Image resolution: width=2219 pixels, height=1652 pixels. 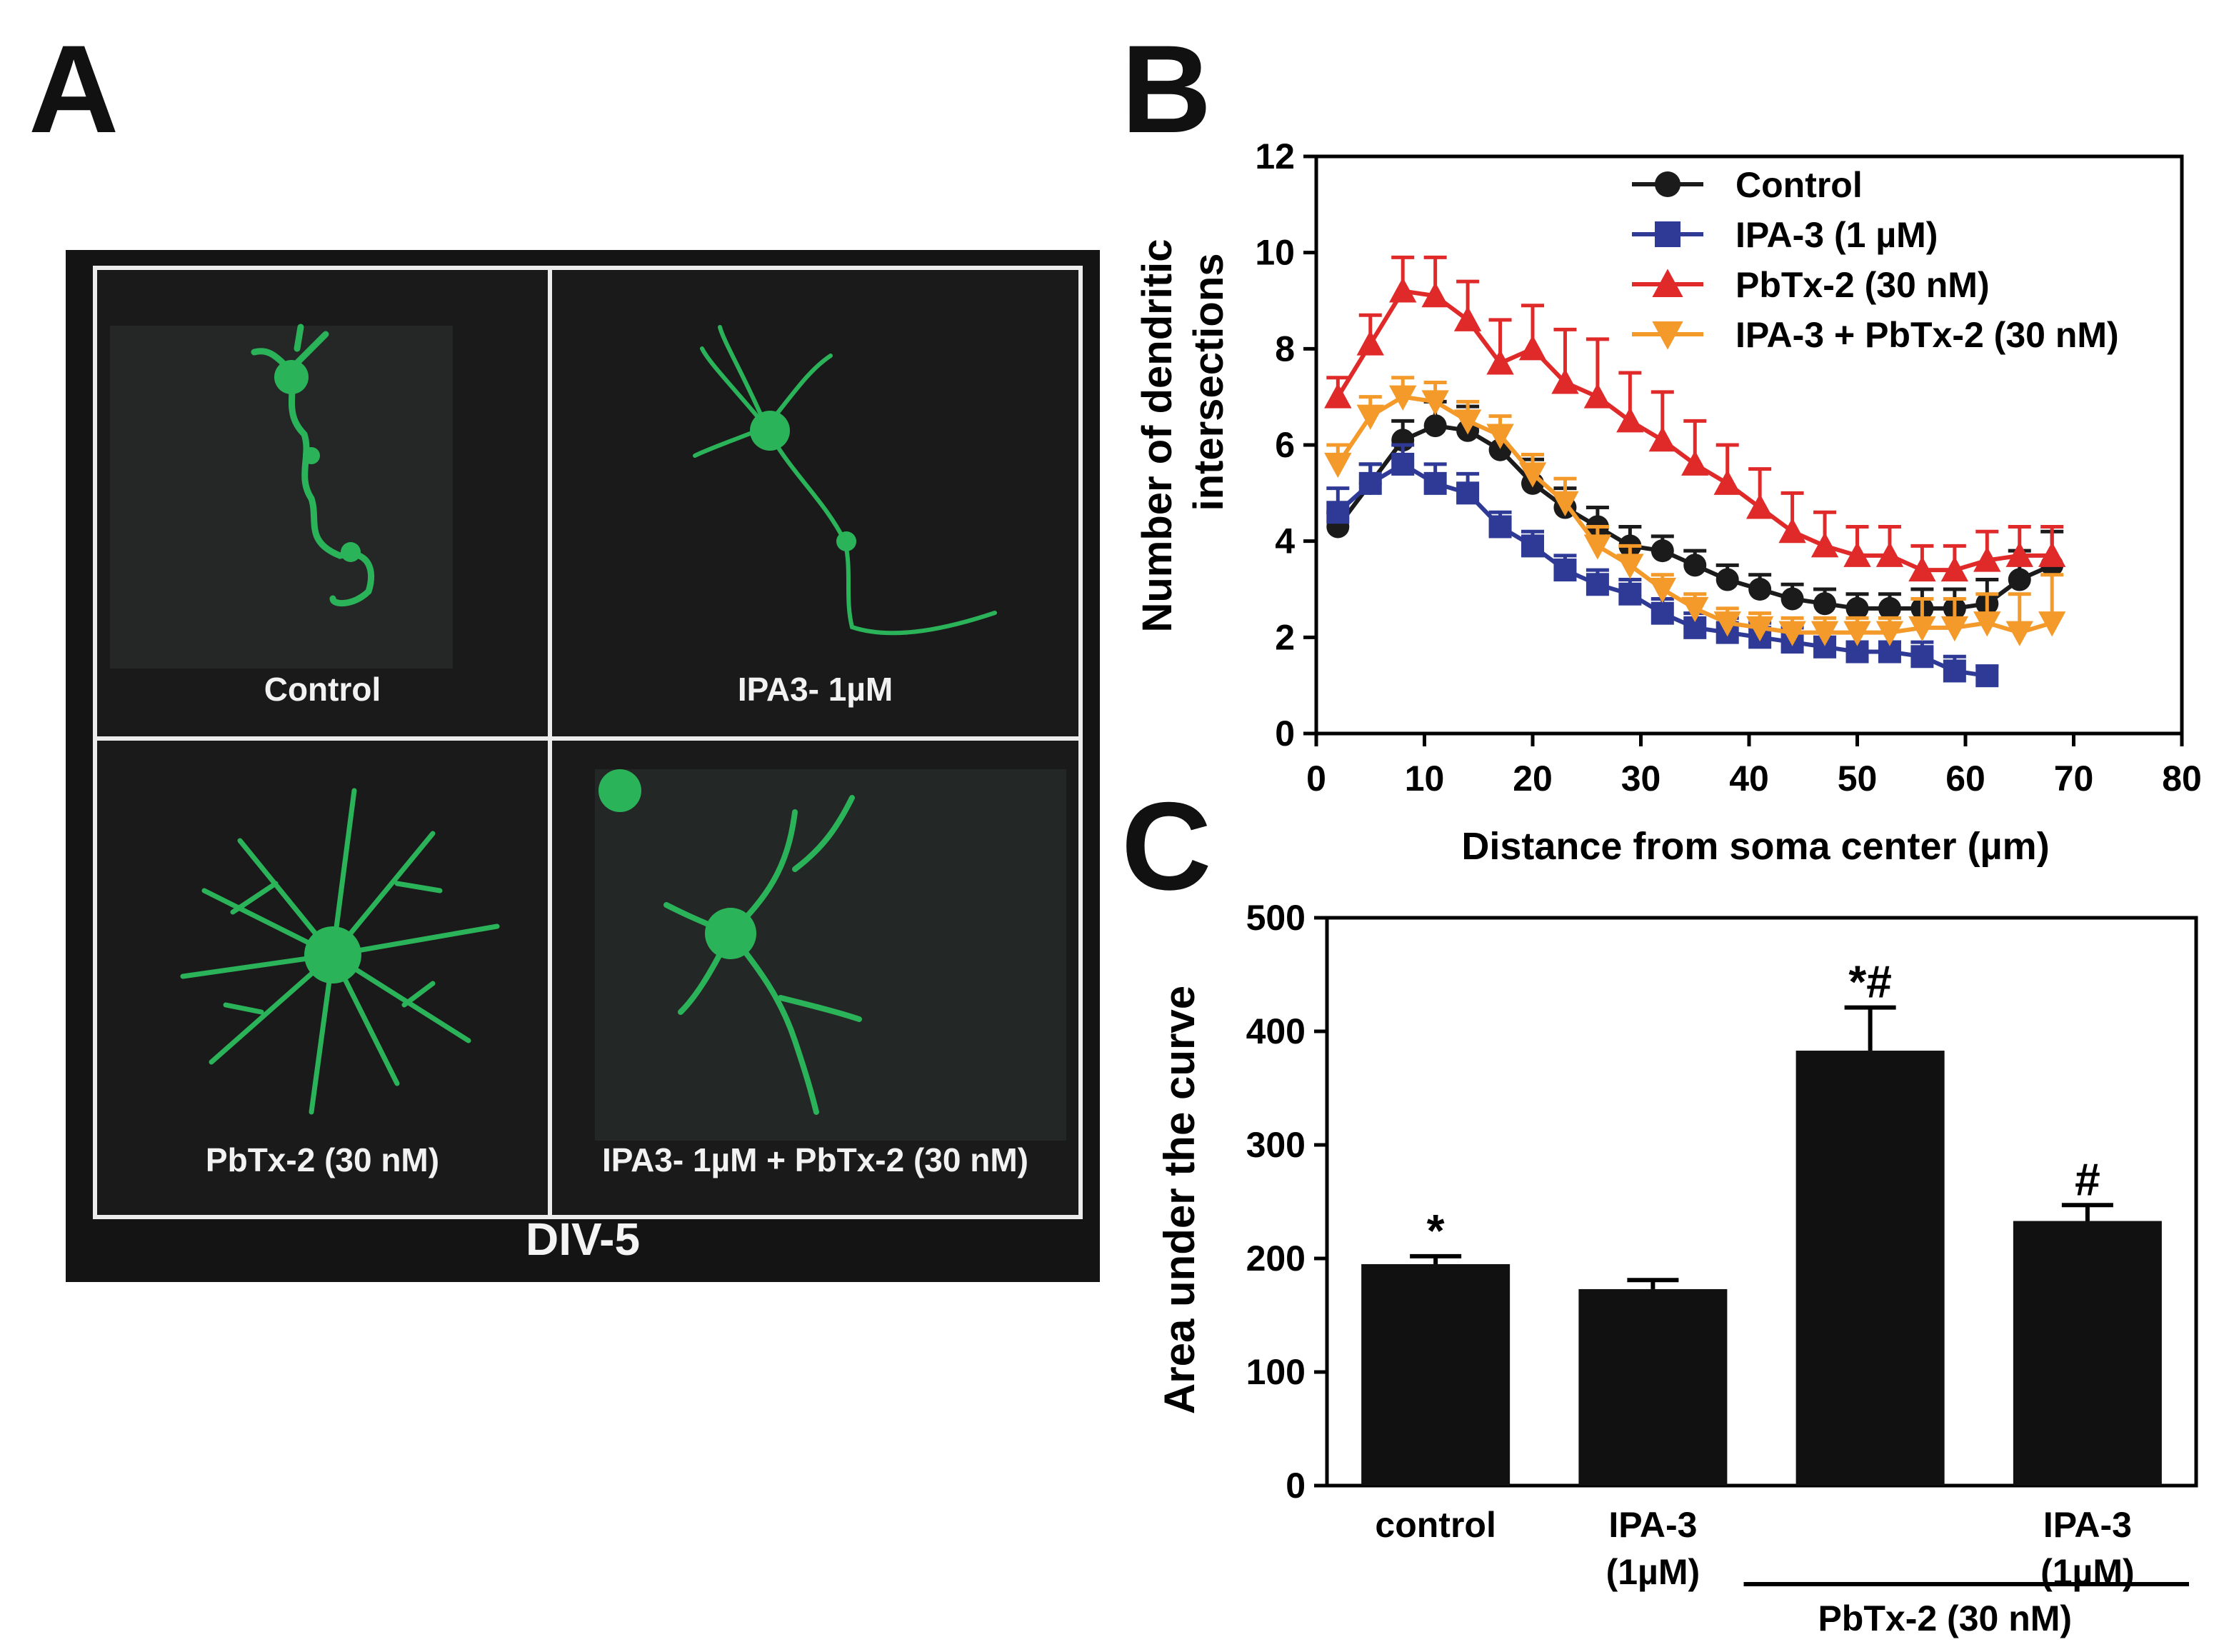 What do you see at coordinates (1276, 1372) in the screenshot?
I see `y-tick-label: 100` at bounding box center [1276, 1372].